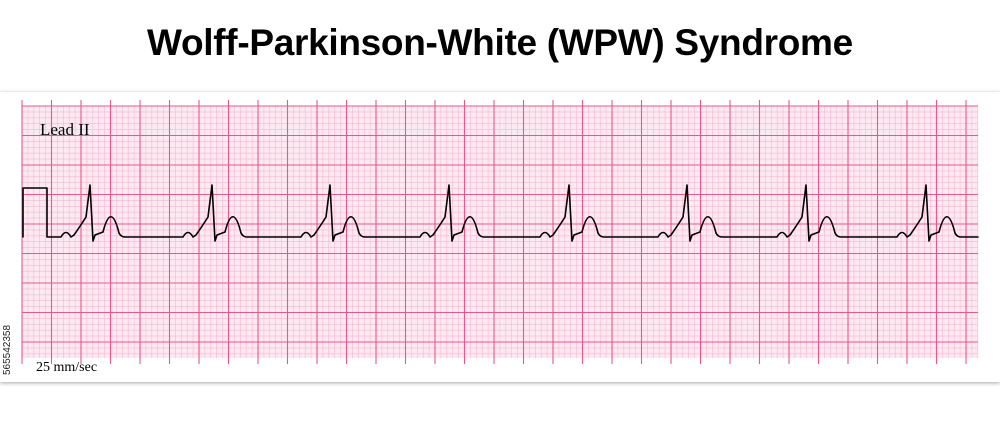 This screenshot has height=428, width=1000. Describe the element at coordinates (500, 213) in the screenshot. I see `ecg-trace` at that location.